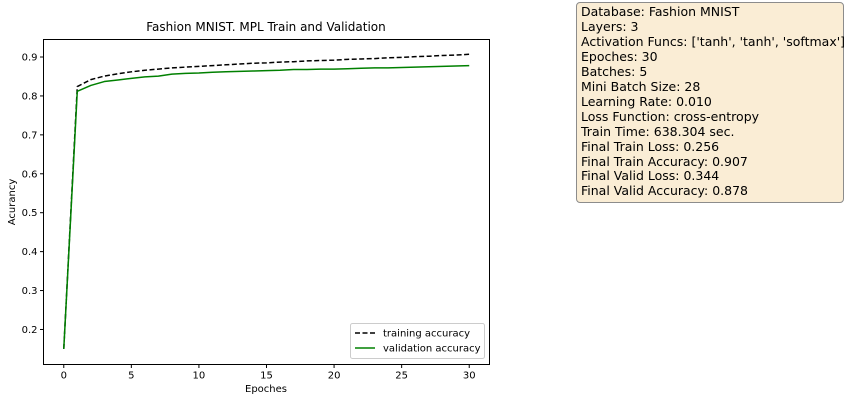  I want to click on y-axis-label: Acurancy, so click(12, 202).